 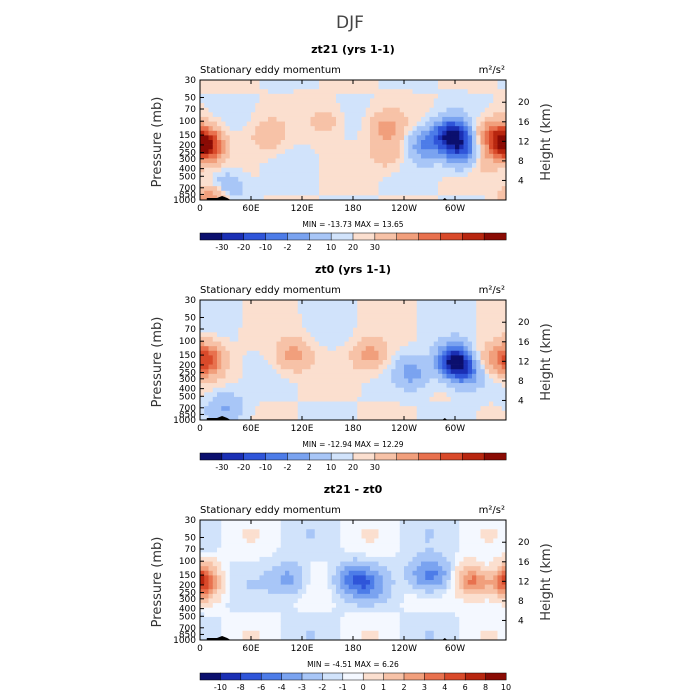 I want to click on panel-3-minmax: MIN = -4.51 MAX = 6.26, so click(x=353, y=664).